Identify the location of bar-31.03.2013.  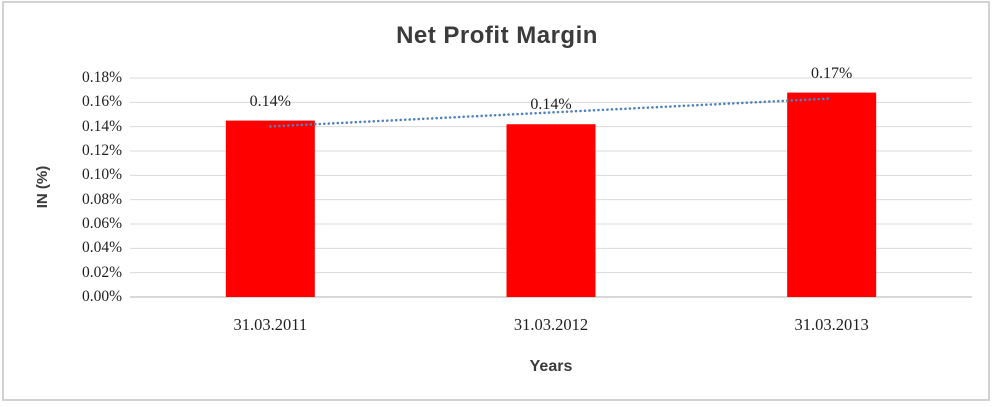
(832, 194).